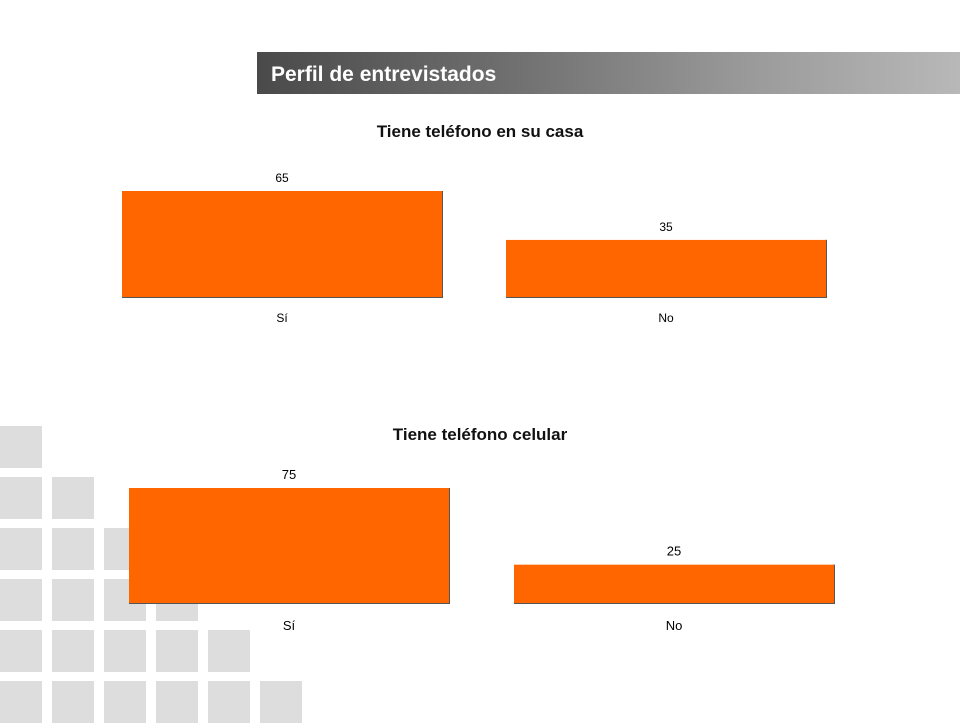 Image resolution: width=960 pixels, height=723 pixels. What do you see at coordinates (480, 131) in the screenshot?
I see `chart-title-home-phone: Tiene teléfono en su casa` at bounding box center [480, 131].